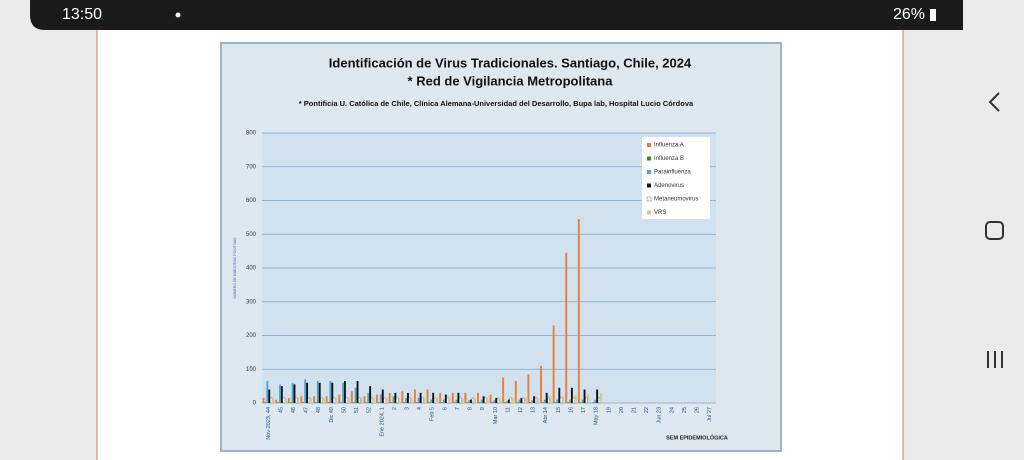  I want to click on y-axis-label: NÚMERO DE MUESTRAS POSITIVAS, so click(235, 268).